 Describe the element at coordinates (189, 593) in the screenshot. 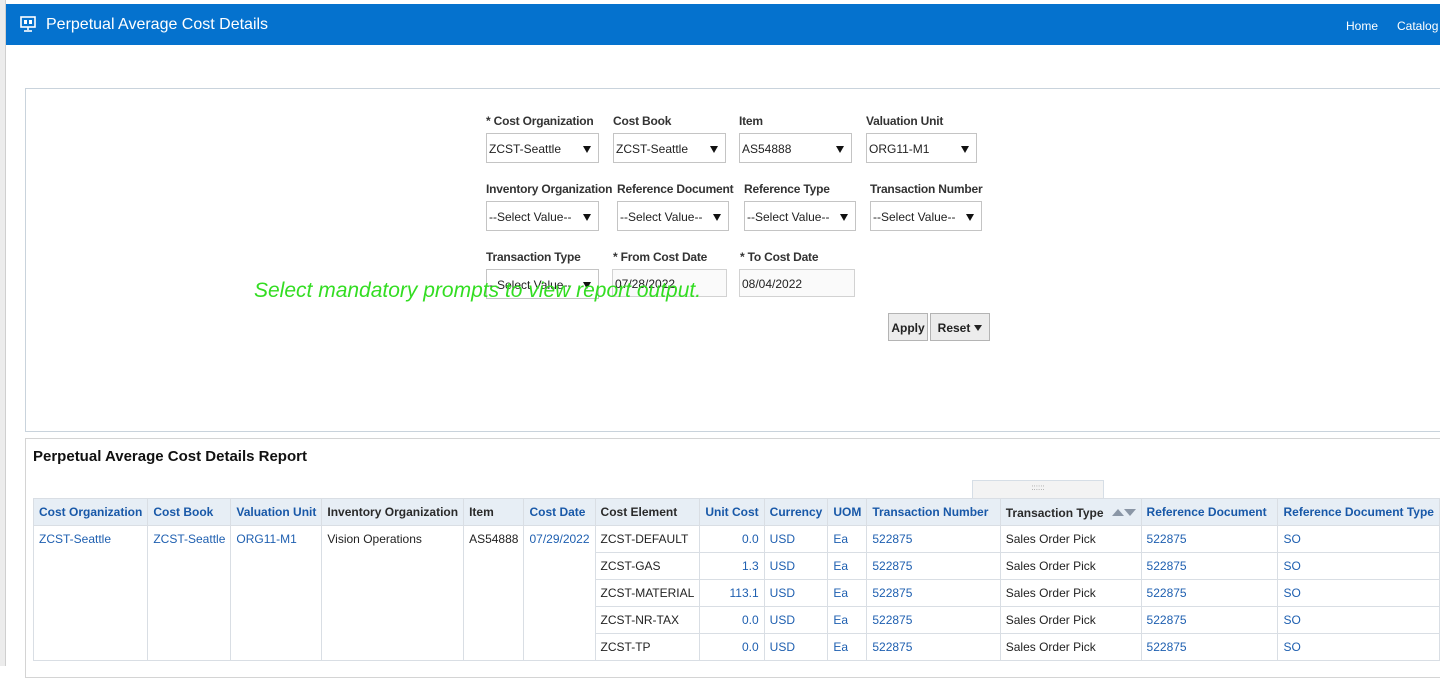

I see `cell-cost-book: ZCST-Seattle` at that location.